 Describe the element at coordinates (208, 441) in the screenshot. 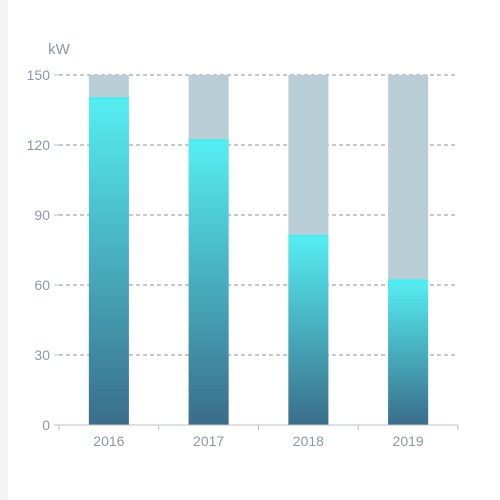

I see `x-tick-label: 2017` at that location.